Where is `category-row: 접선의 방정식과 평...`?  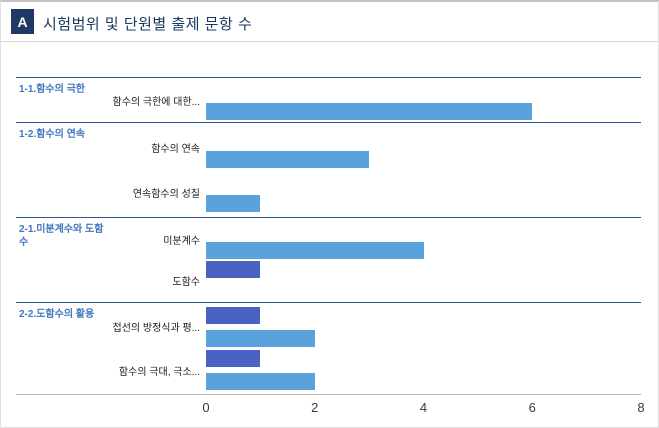
category-row: 접선의 방정식과 평... is located at coordinates (328, 326).